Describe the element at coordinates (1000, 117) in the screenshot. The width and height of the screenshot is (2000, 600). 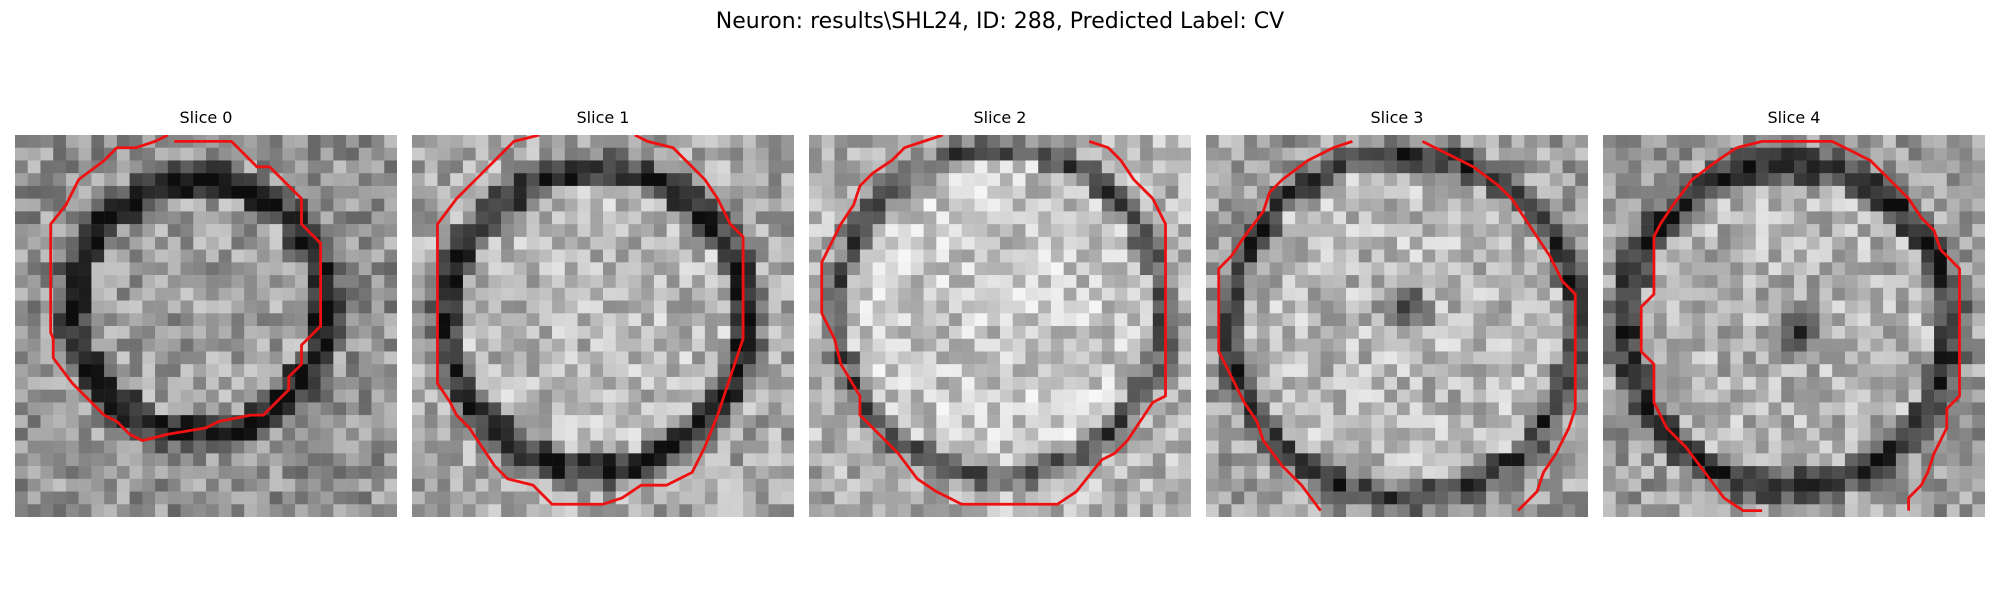
I see `slice-title: Slice 2` at that location.